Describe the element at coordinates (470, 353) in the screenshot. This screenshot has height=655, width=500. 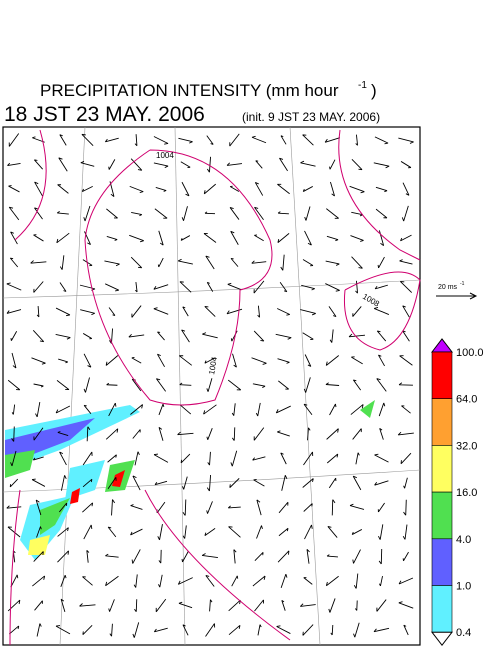
I see `colorbar-label: 100.0` at that location.